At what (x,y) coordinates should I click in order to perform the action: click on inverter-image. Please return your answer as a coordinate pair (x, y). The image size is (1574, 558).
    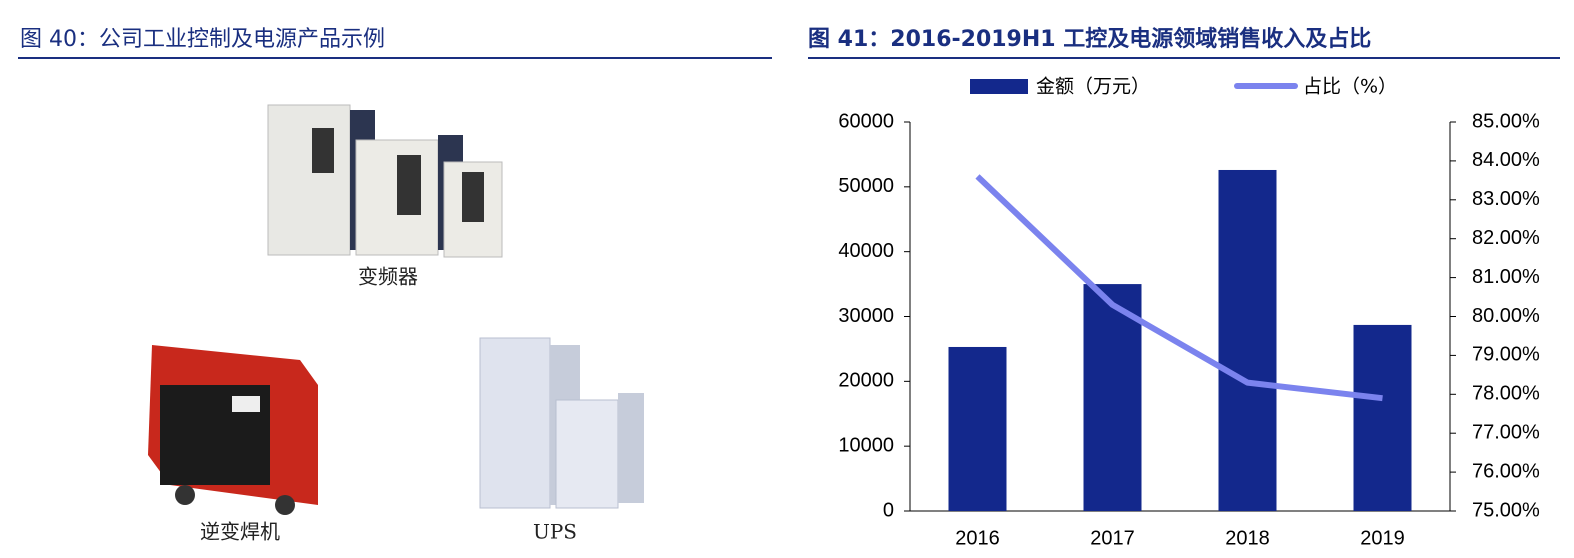
    Looking at the image, I should click on (385, 181).